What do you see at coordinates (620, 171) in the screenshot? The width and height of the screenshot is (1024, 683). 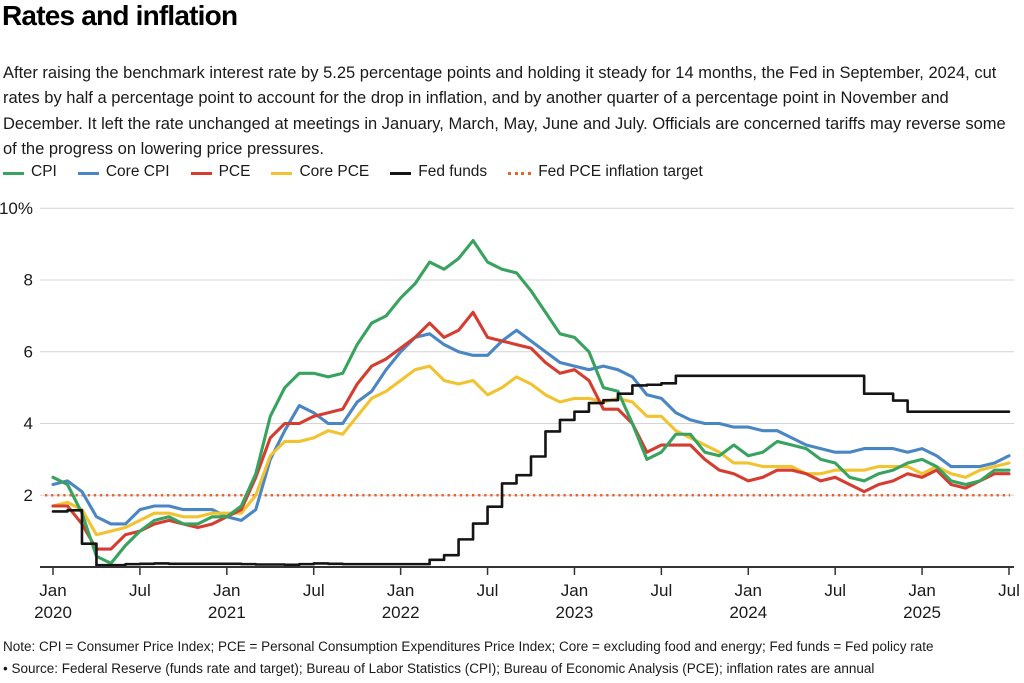 I see `legend-label: Fed PCE inflation target` at bounding box center [620, 171].